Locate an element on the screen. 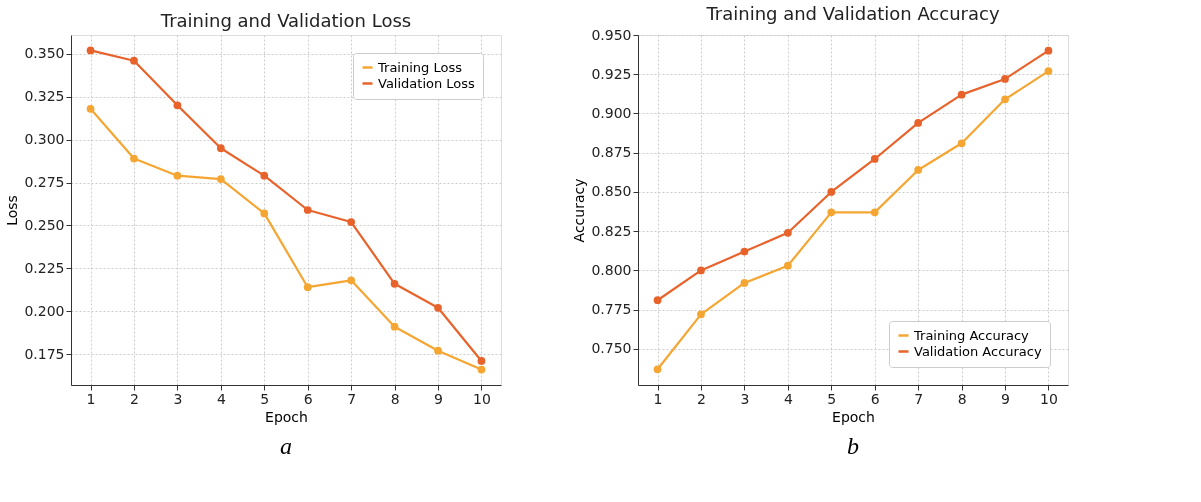 This screenshot has width=1201, height=502. y-tick-label: 0.875 is located at coordinates (611, 152).